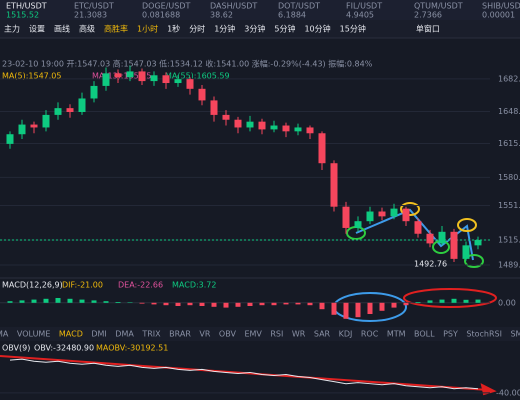 Image resolution: width=520 pixels, height=400 pixels. Describe the element at coordinates (204, 334) in the screenshot. I see `indicator-tab: VR` at that location.